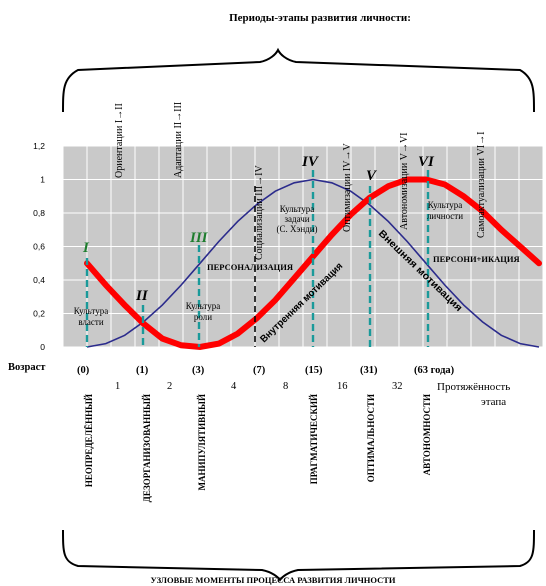 The height and width of the screenshot is (586, 546). I want to click on node-moment-4: ПРАГМАТИЧЕСКИЙ, so click(314, 439).